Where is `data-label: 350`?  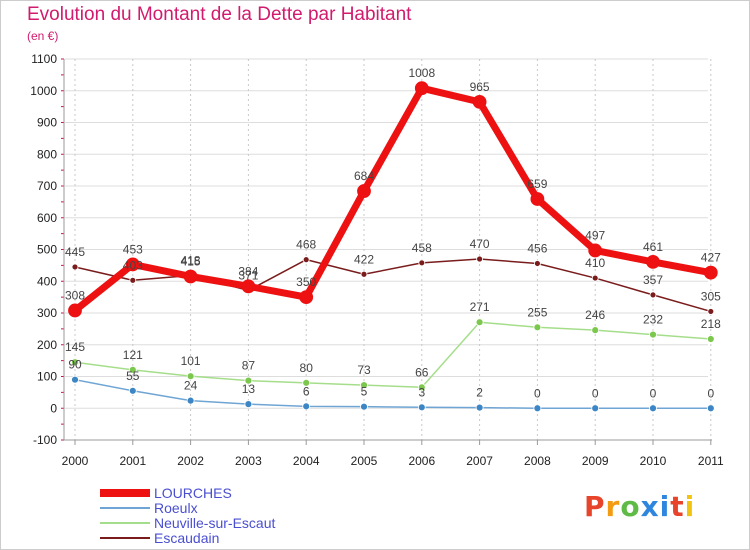
data-label: 350 is located at coordinates (306, 282).